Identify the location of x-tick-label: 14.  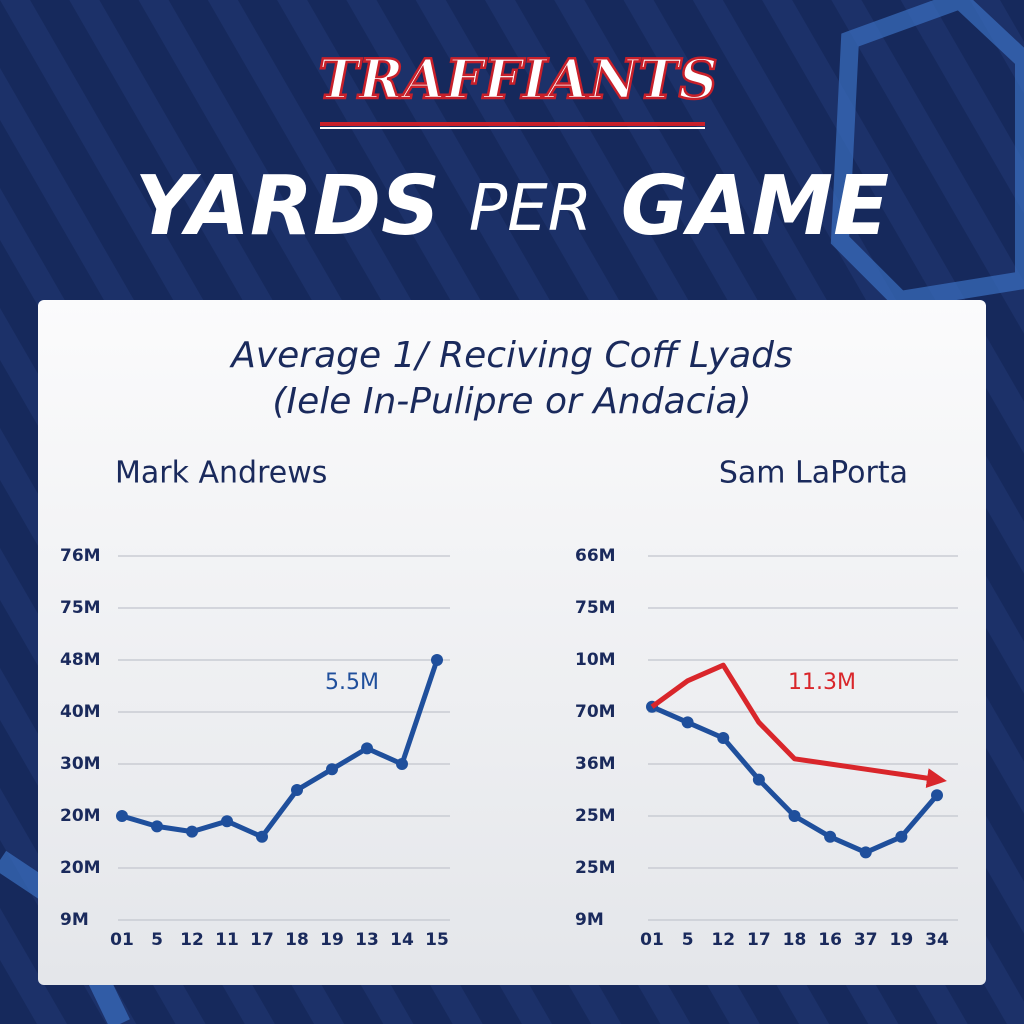
(402, 940).